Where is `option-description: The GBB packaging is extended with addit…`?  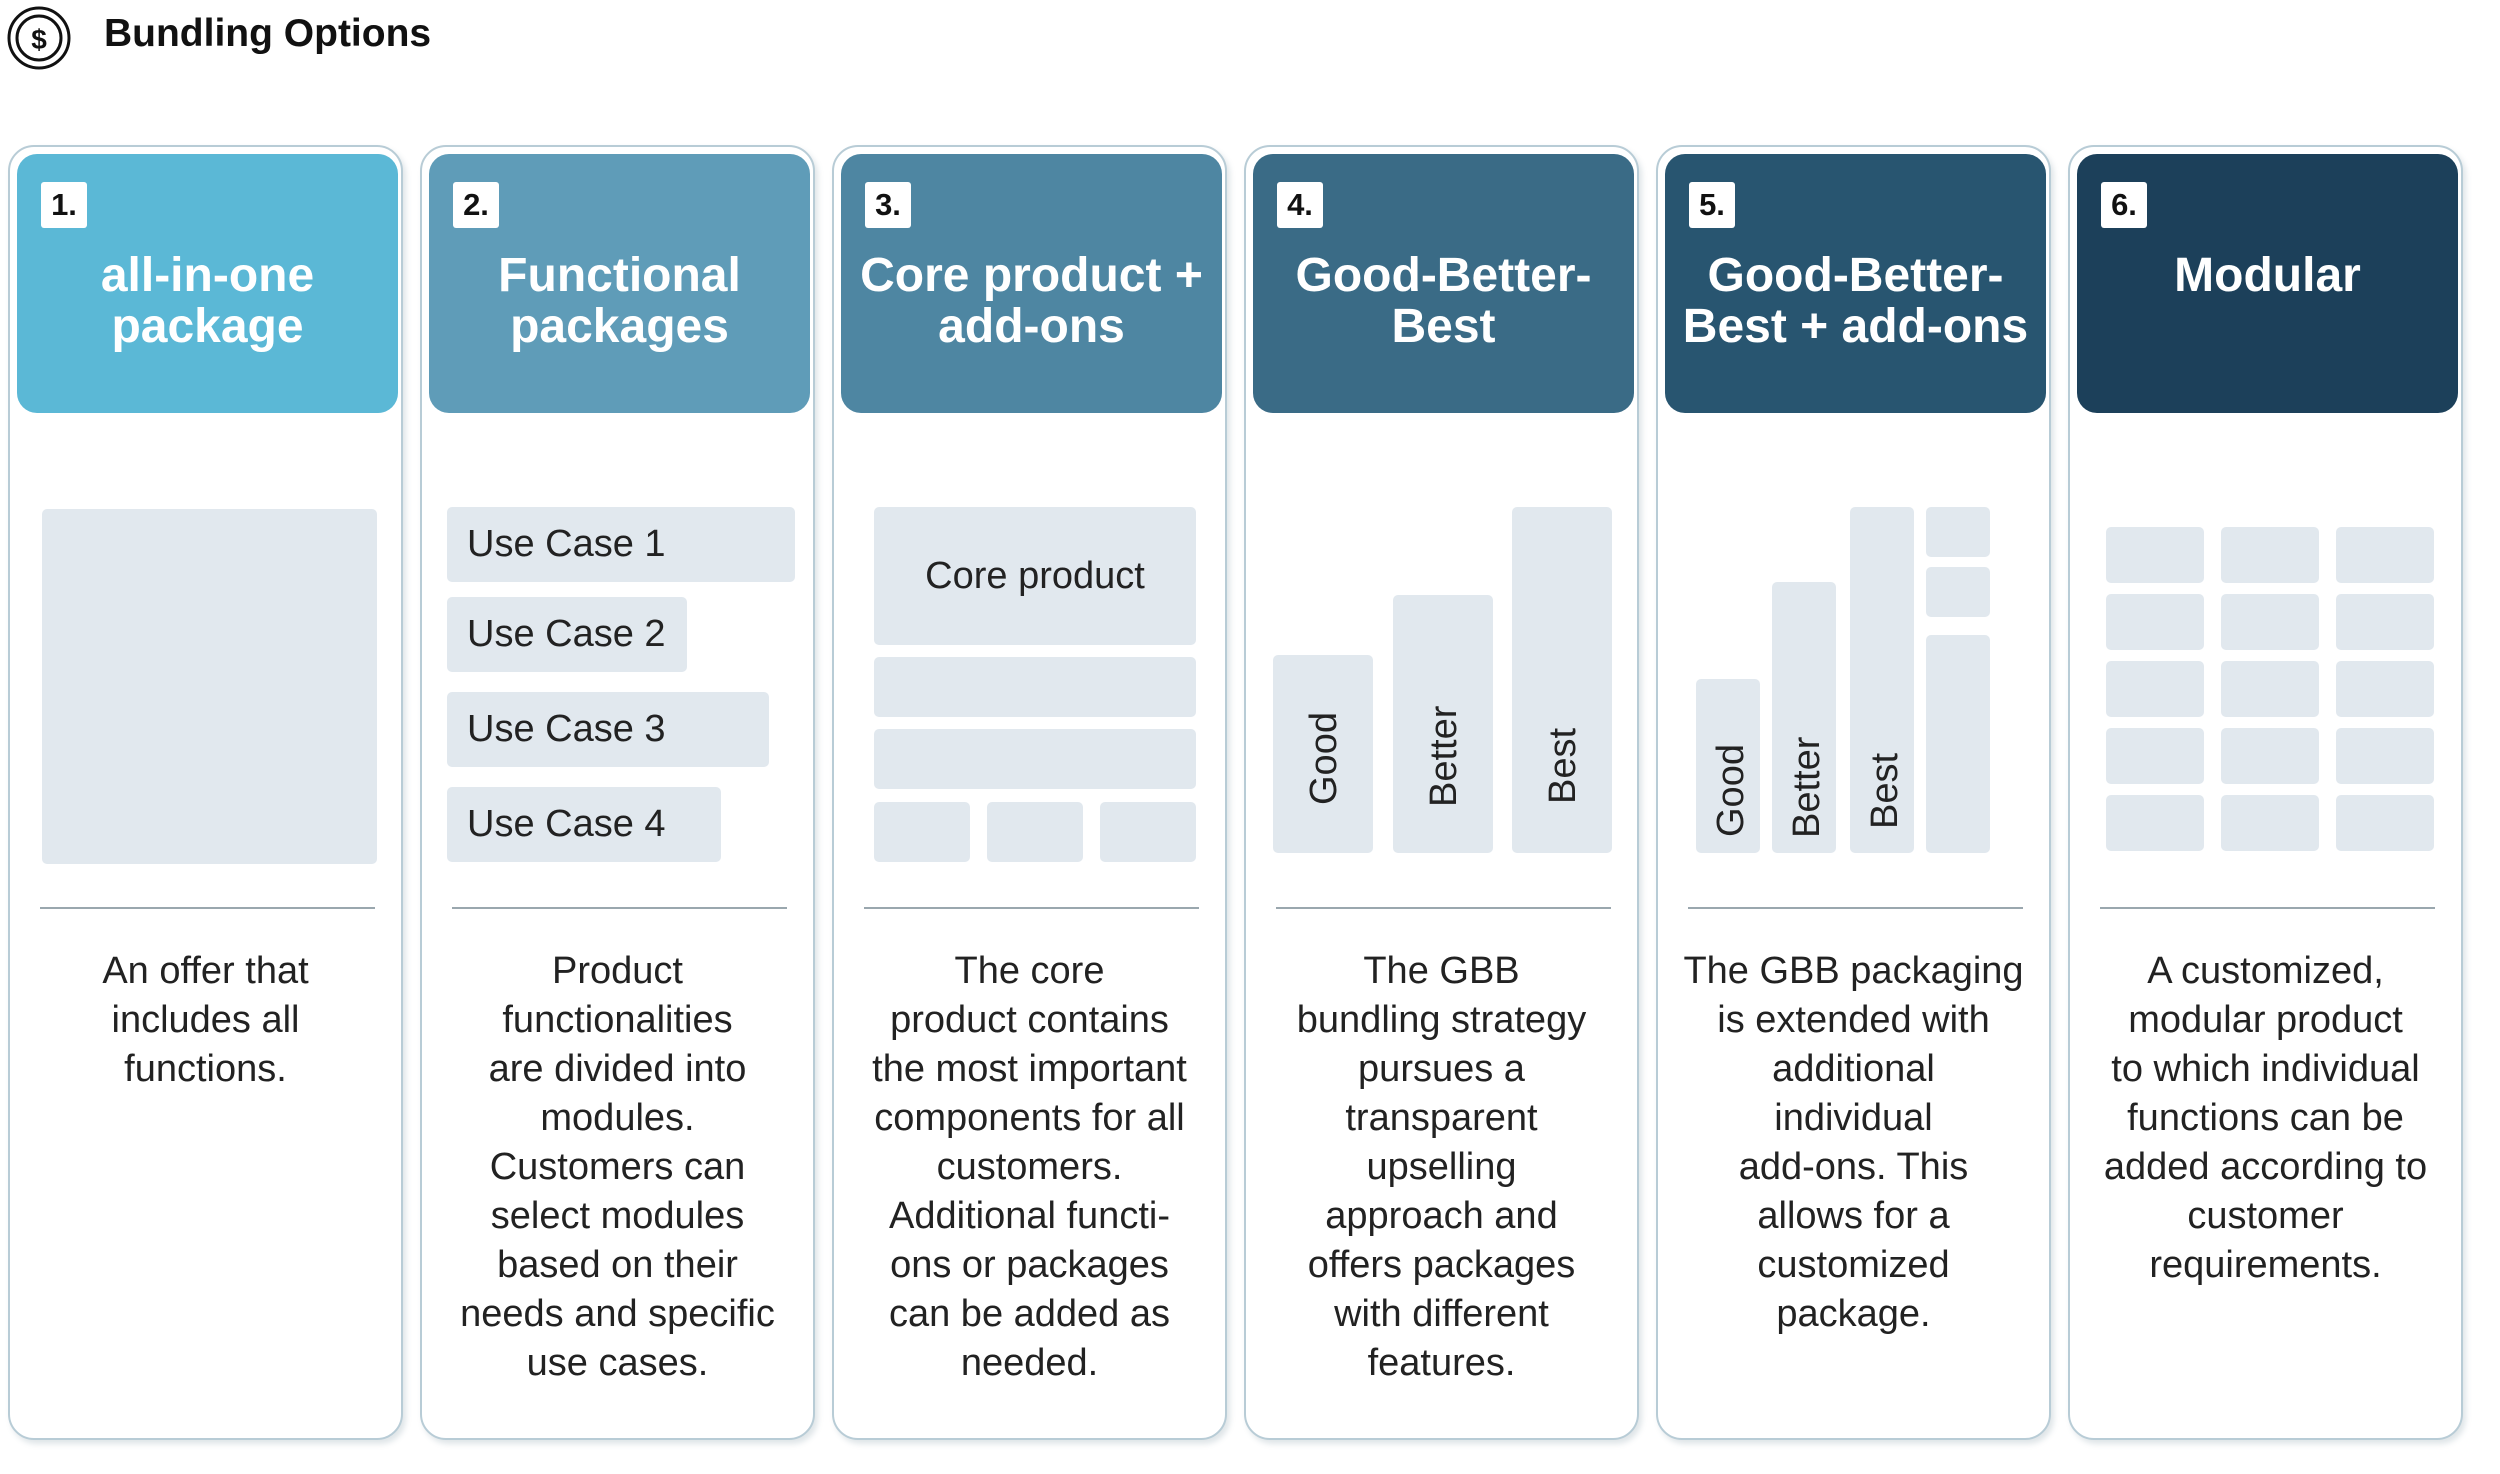
option-description: The GBB packaging is extended with addit… is located at coordinates (1853, 1142).